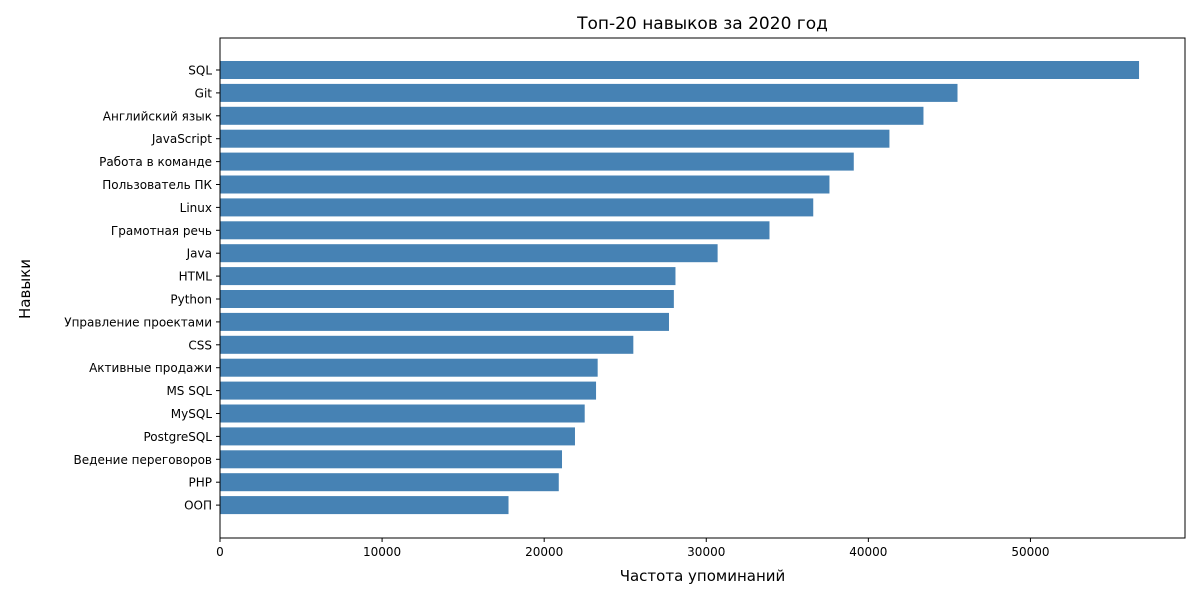 This screenshot has width=1200, height=600. What do you see at coordinates (633, 548) in the screenshot?
I see `x-ticks: 0 10000 20000 30000 40000 50000` at bounding box center [633, 548].